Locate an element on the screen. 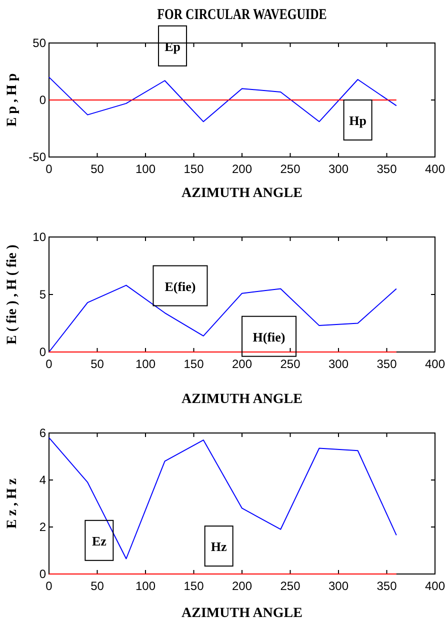  y-tick-label: 6 is located at coordinates (42, 433).